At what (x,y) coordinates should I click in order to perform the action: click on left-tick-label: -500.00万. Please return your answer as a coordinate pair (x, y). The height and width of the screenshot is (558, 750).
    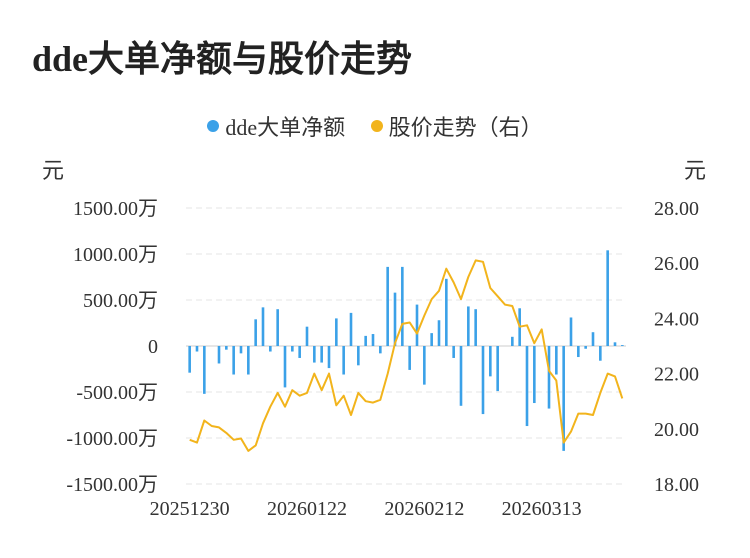
    Looking at the image, I should click on (117, 393).